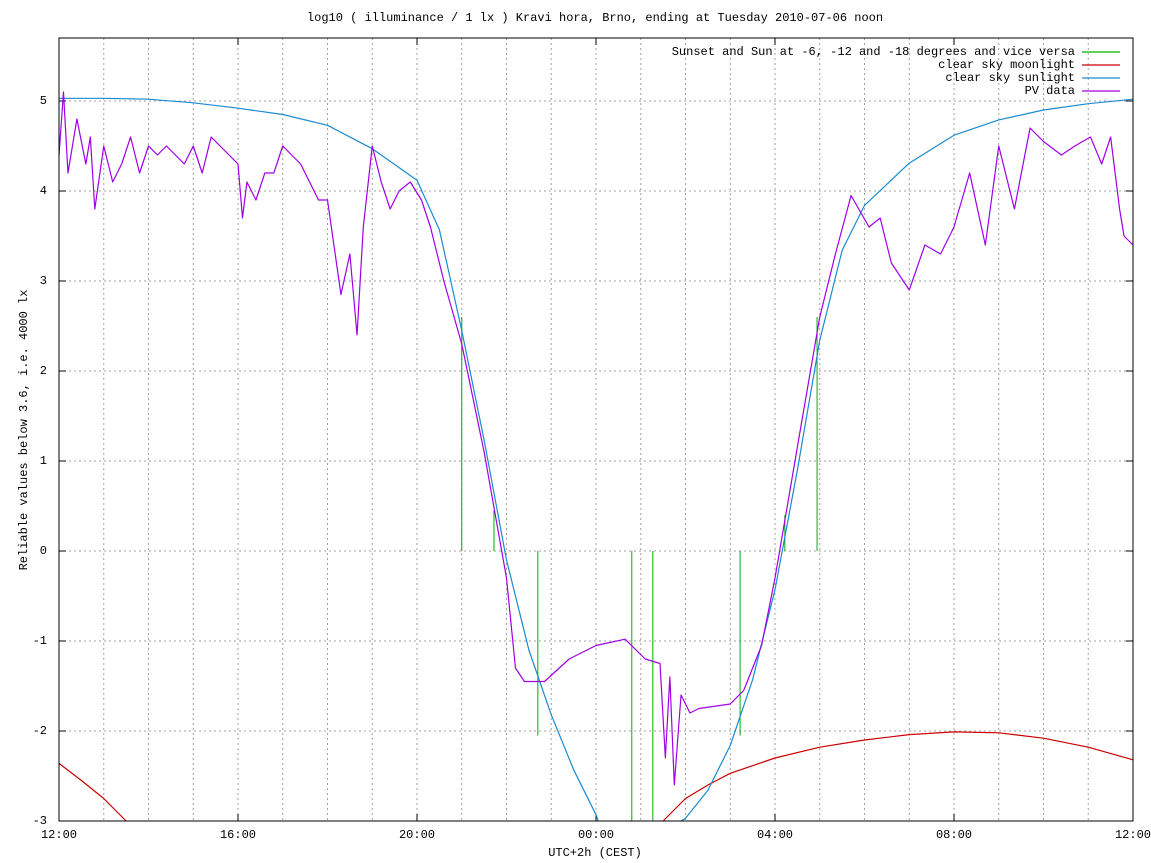 This screenshot has height=863, width=1151. What do you see at coordinates (1010, 78) in the screenshot?
I see `legend-label: clear sky sunlight` at bounding box center [1010, 78].